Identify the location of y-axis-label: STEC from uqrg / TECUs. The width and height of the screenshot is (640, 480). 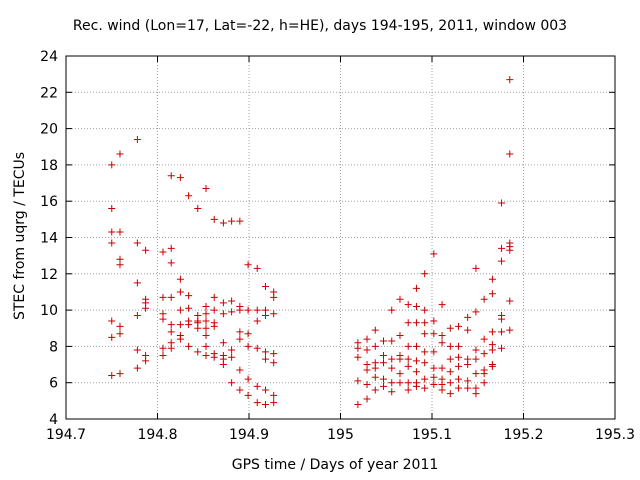
(20, 236).